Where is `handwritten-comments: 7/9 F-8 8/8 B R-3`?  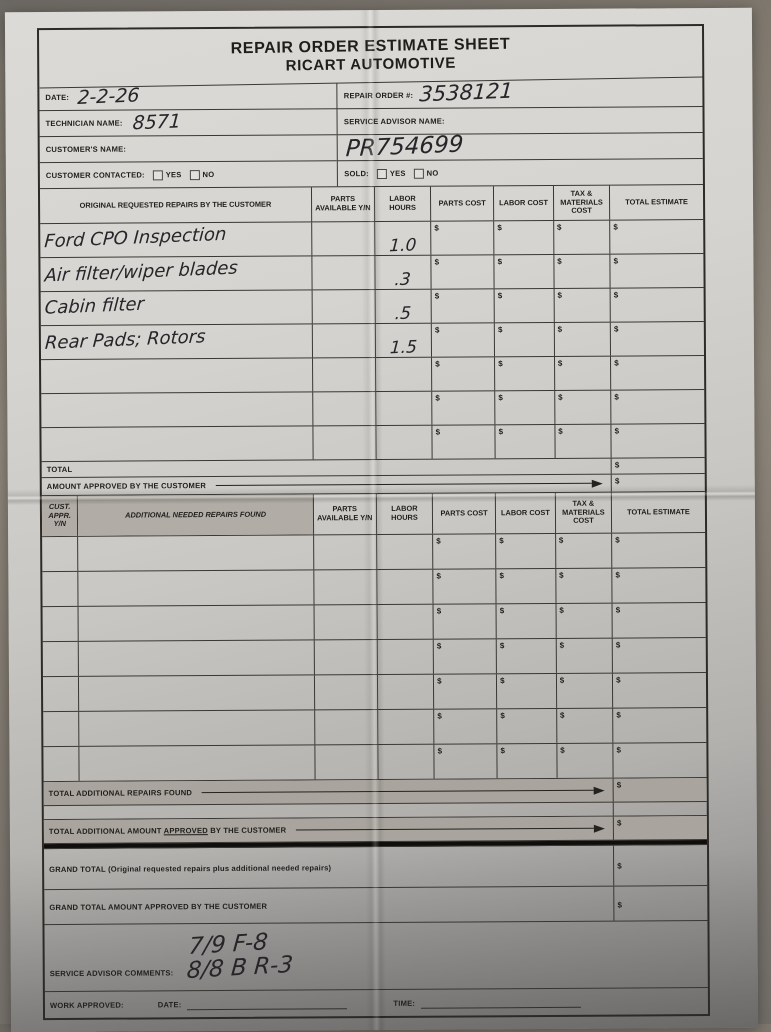 handwritten-comments: 7/9 F-8 8/8 B R-3 is located at coordinates (240, 957).